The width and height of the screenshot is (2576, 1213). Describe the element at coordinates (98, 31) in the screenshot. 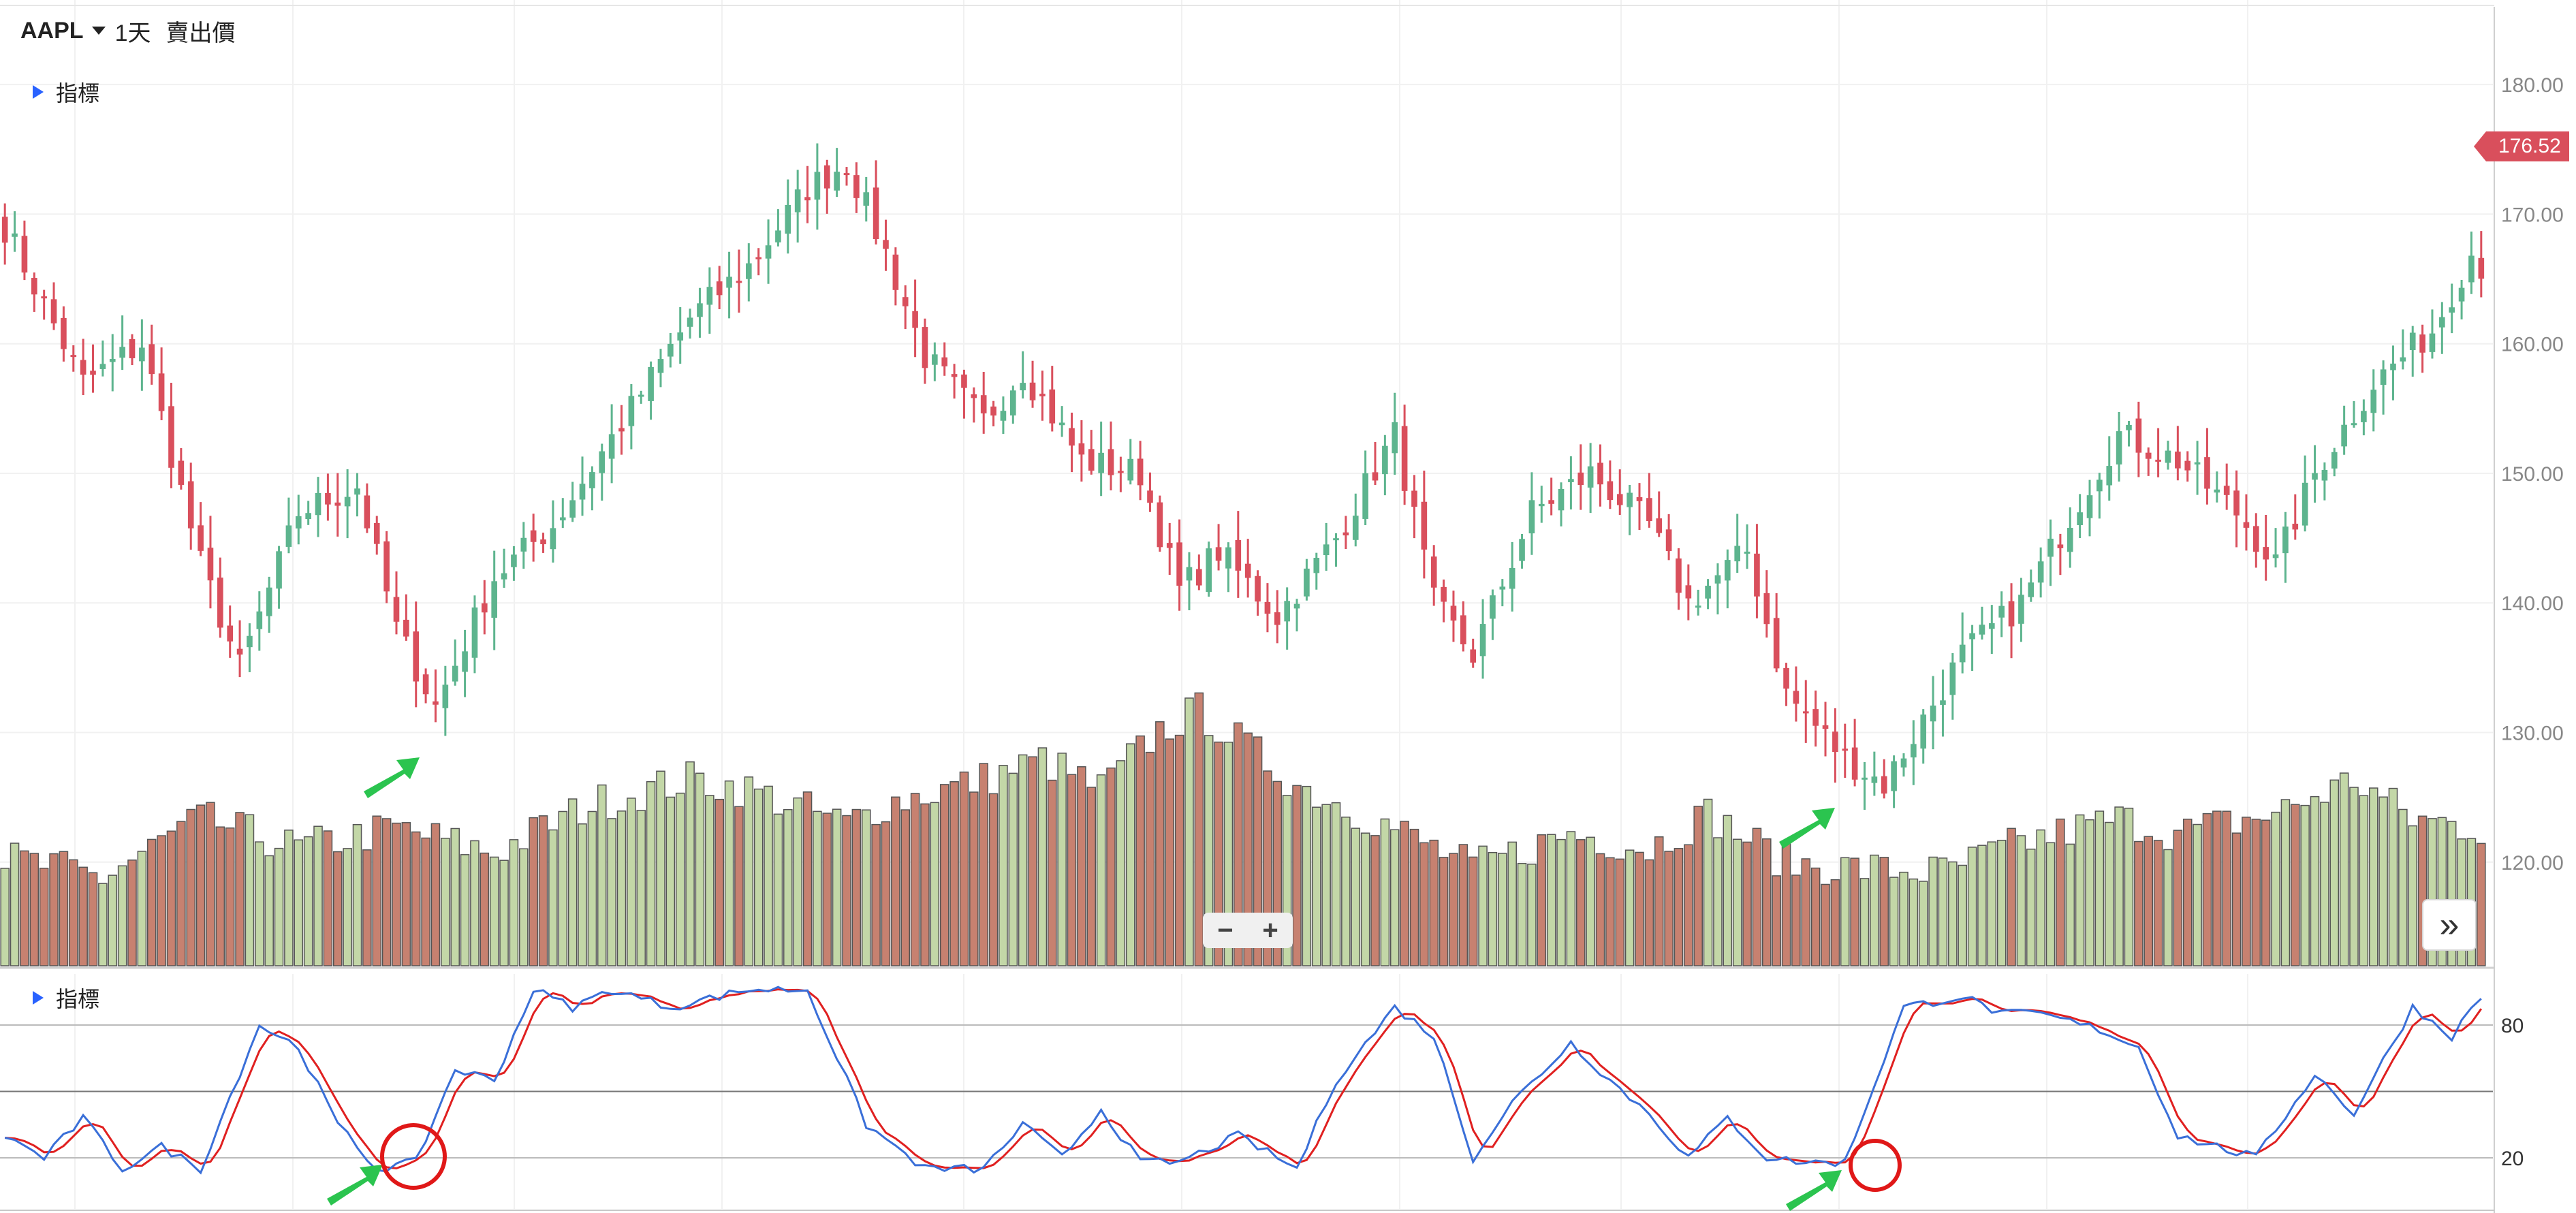

I see `chevron-down-icon` at that location.